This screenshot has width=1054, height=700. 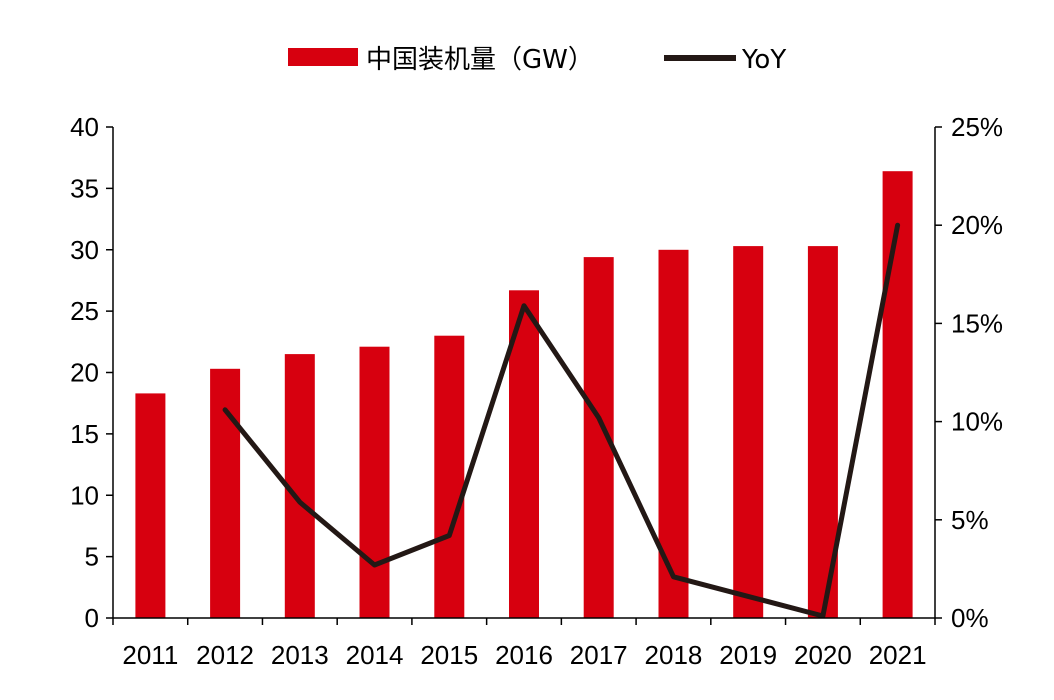 I want to click on legend-label-bar: 中国装机量（GW）, so click(x=480, y=60).